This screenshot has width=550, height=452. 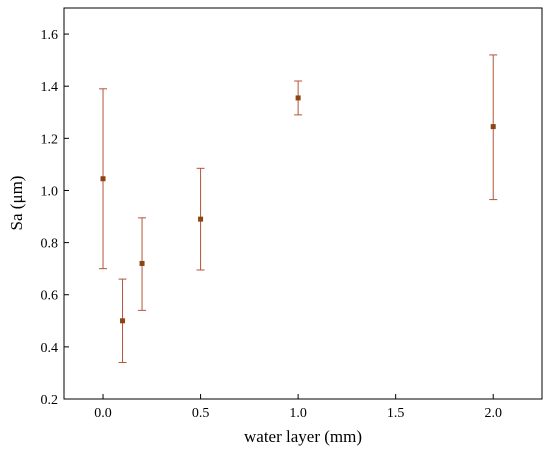 What do you see at coordinates (493, 413) in the screenshot?
I see `x-tick-label: 2.0` at bounding box center [493, 413].